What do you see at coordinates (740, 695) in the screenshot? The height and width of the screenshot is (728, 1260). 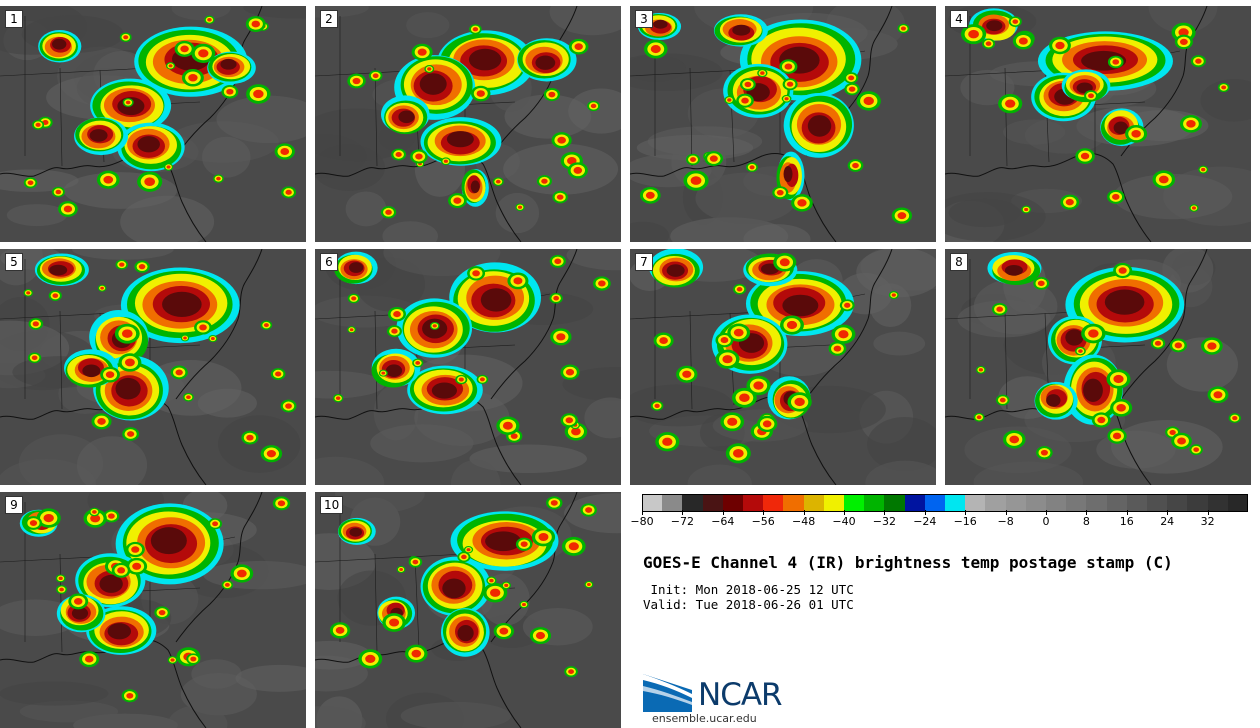 I see `ncar-logo-text: NCAR` at bounding box center [740, 695].